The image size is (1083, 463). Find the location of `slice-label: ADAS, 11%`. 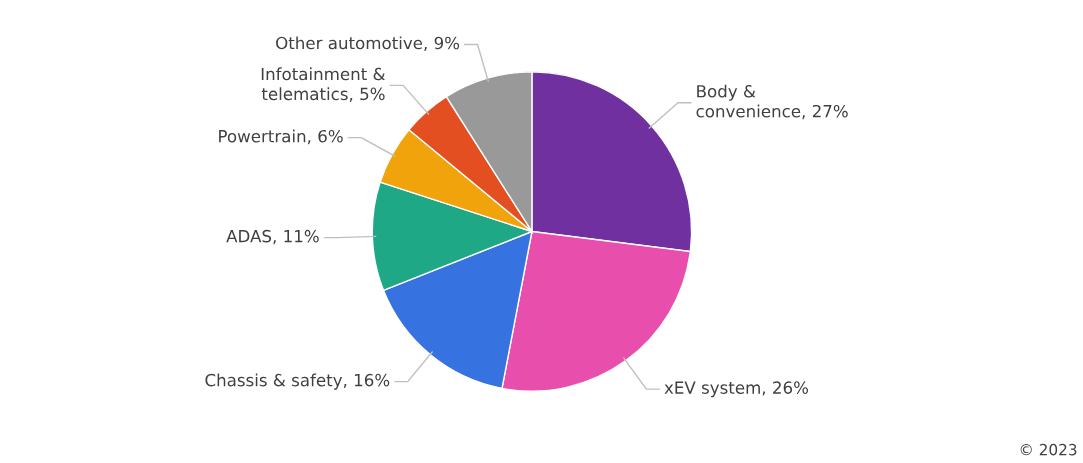

slice-label: ADAS, 11% is located at coordinates (272, 237).